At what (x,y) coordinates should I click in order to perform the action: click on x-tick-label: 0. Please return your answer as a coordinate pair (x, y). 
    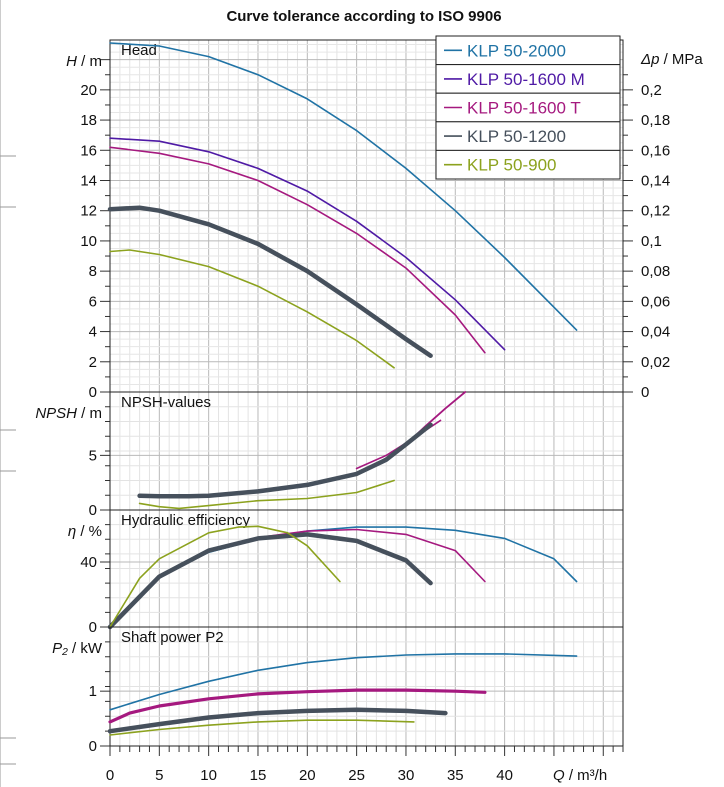
    Looking at the image, I should click on (110, 775).